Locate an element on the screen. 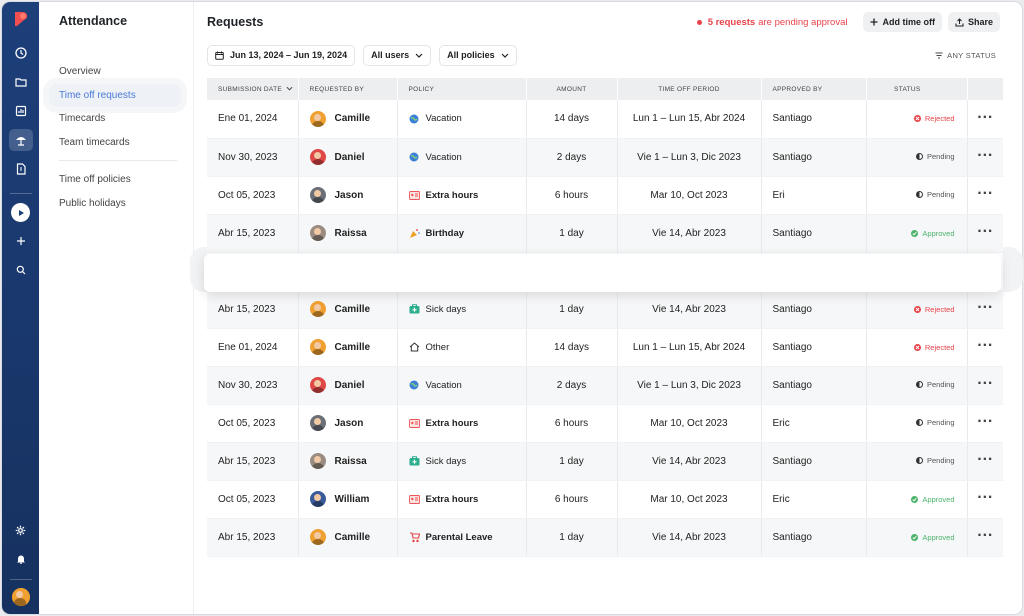  amount-cell: 14 days is located at coordinates (572, 347).